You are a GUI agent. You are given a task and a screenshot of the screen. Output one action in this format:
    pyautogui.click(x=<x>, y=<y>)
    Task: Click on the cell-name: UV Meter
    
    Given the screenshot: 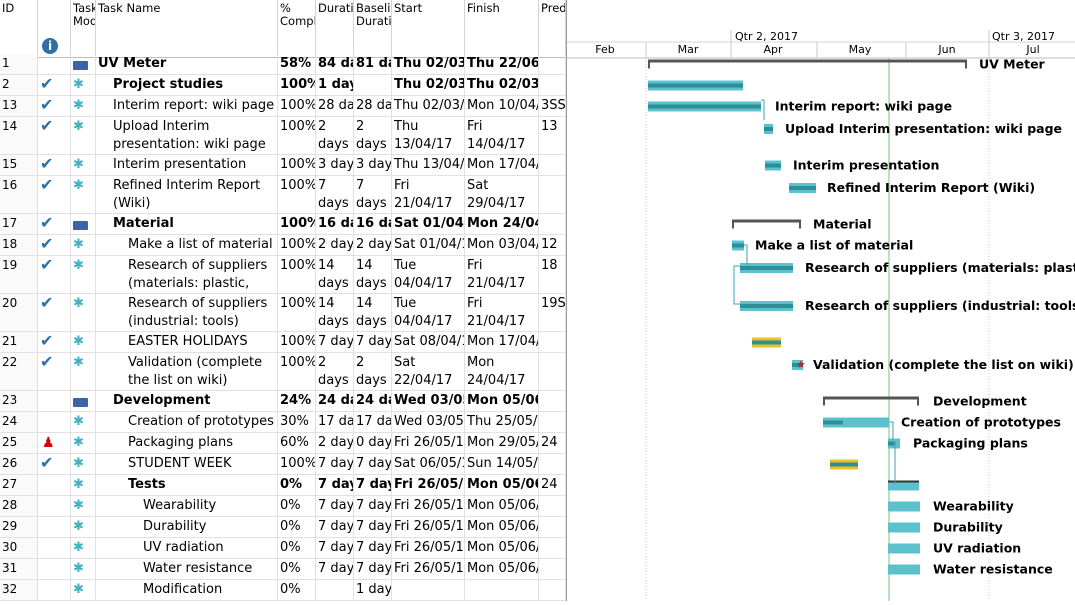 What is the action you would take?
    pyautogui.click(x=187, y=64)
    